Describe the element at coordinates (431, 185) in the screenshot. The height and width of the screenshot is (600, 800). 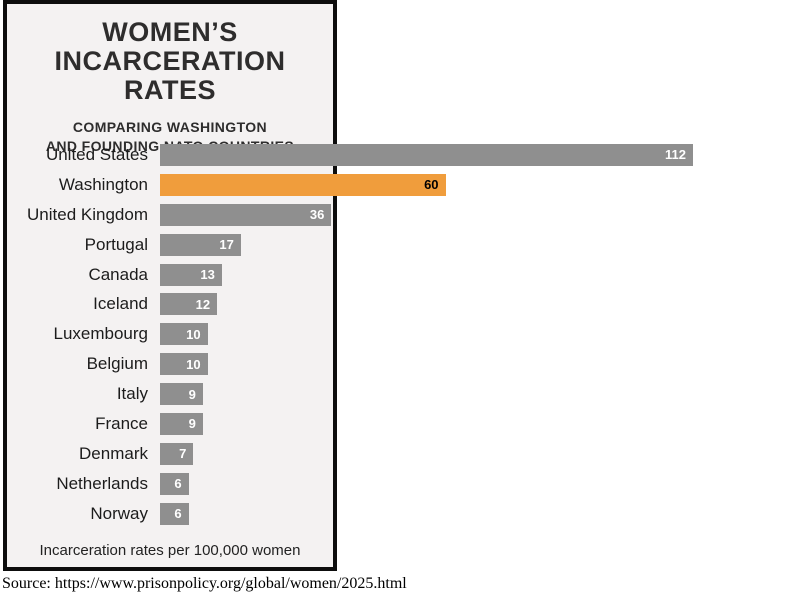
I see `value-label: 60` at that location.